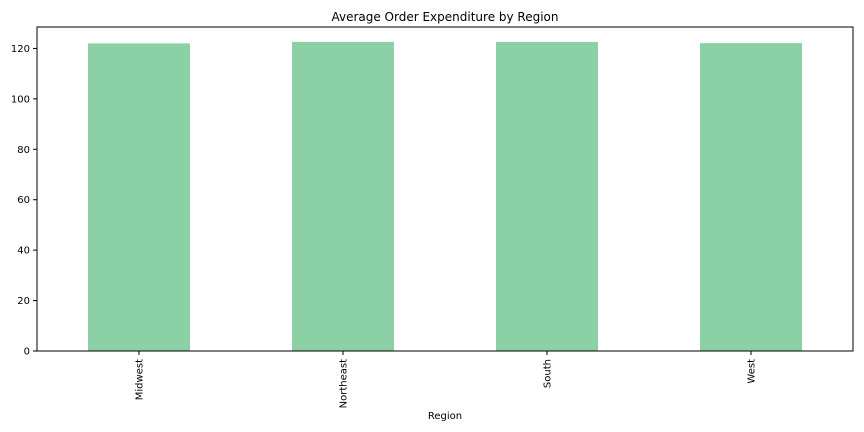 Image resolution: width=864 pixels, height=432 pixels. Describe the element at coordinates (444, 17) in the screenshot. I see `chart-title: Average Order Expenditure by Region` at that location.